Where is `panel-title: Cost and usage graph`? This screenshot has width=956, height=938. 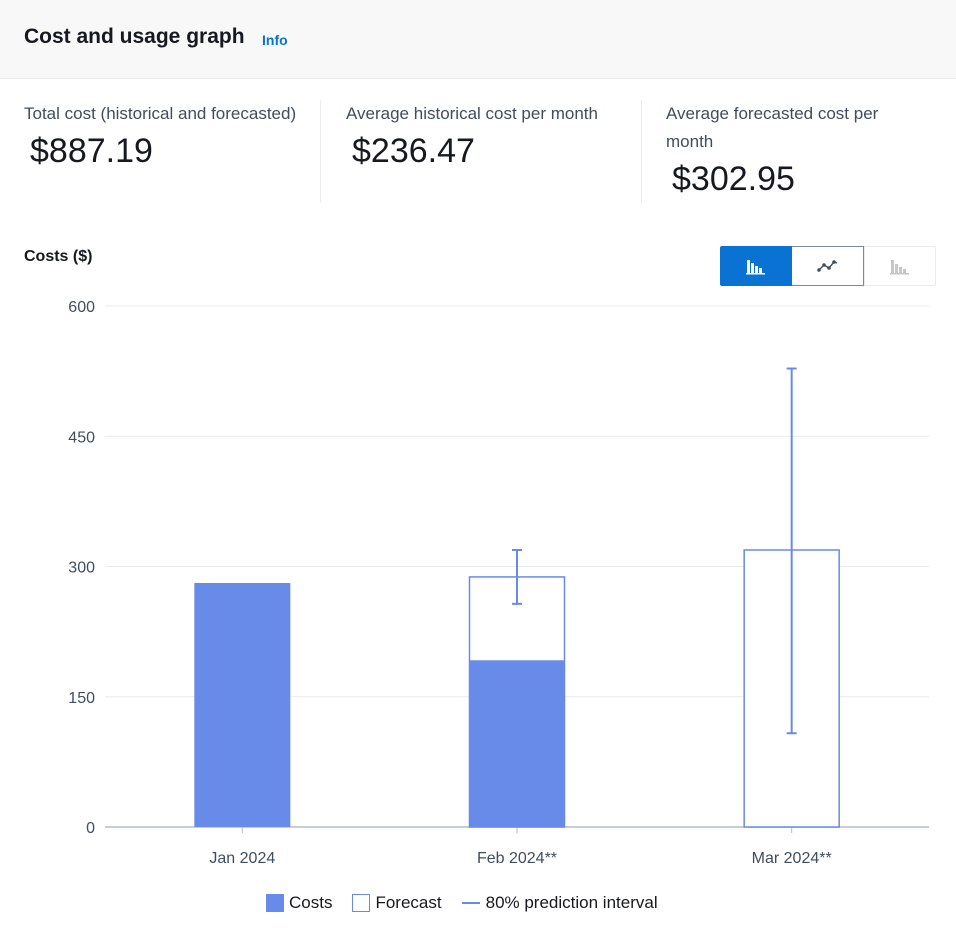 panel-title: Cost and usage graph is located at coordinates (134, 36).